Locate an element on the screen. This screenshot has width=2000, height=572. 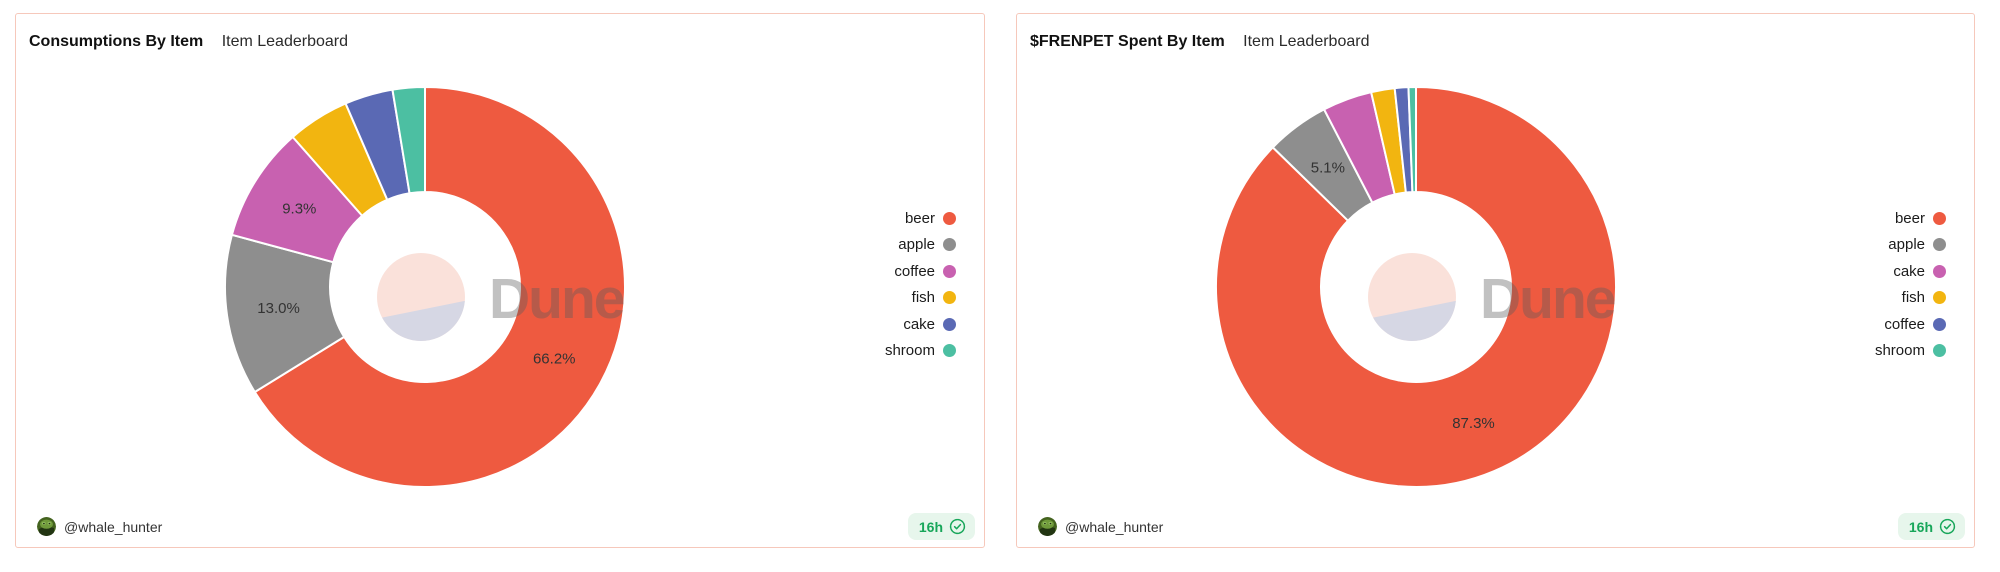
slice-percent-label-beer: 66.2% is located at coordinates (554, 359).